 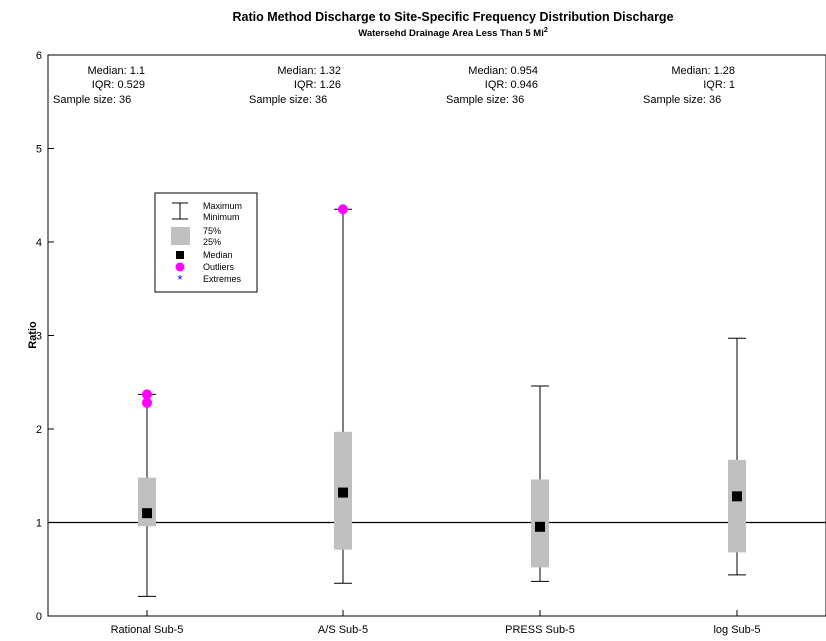 I want to click on stat-median: Median: 1.32, so click(x=309, y=71).